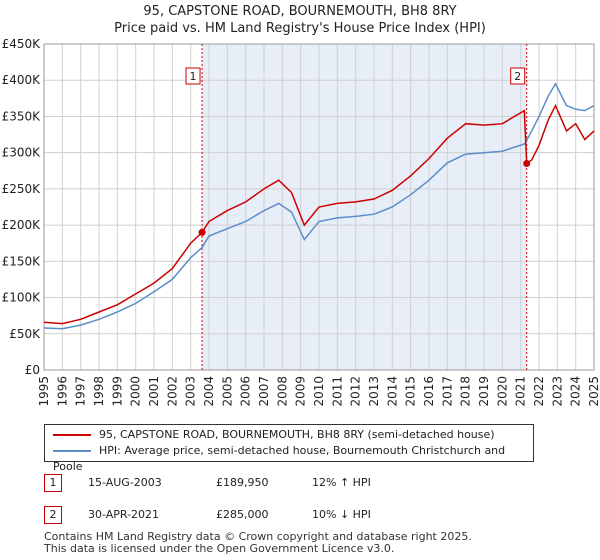 The image size is (600, 560). Describe the element at coordinates (374, 391) in the screenshot. I see `x-tick-label: 2013` at that location.